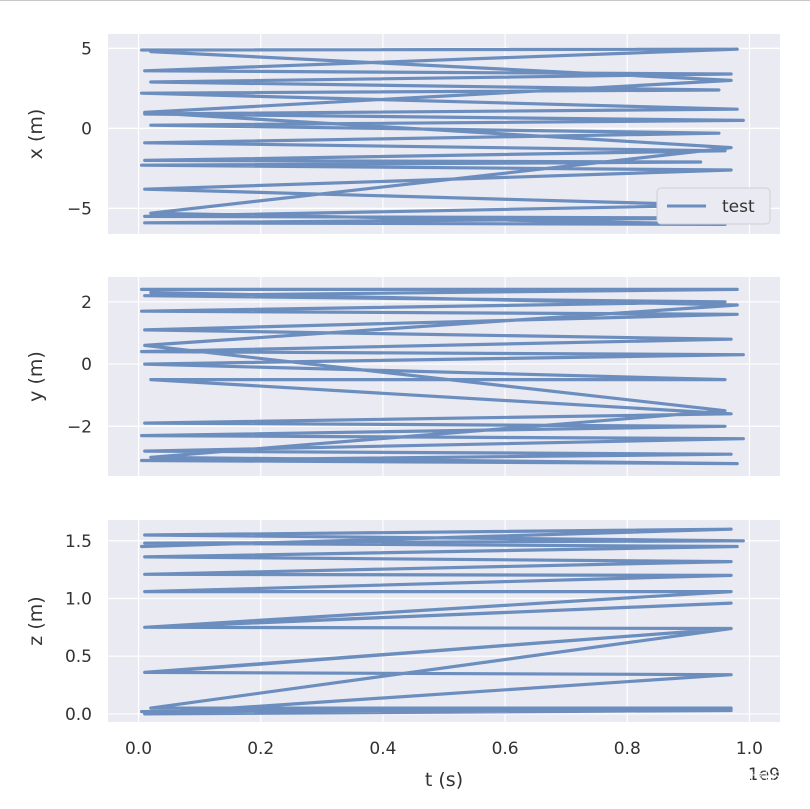  Describe the element at coordinates (36, 376) in the screenshot. I see `y-axis-label: y (m)` at that location.